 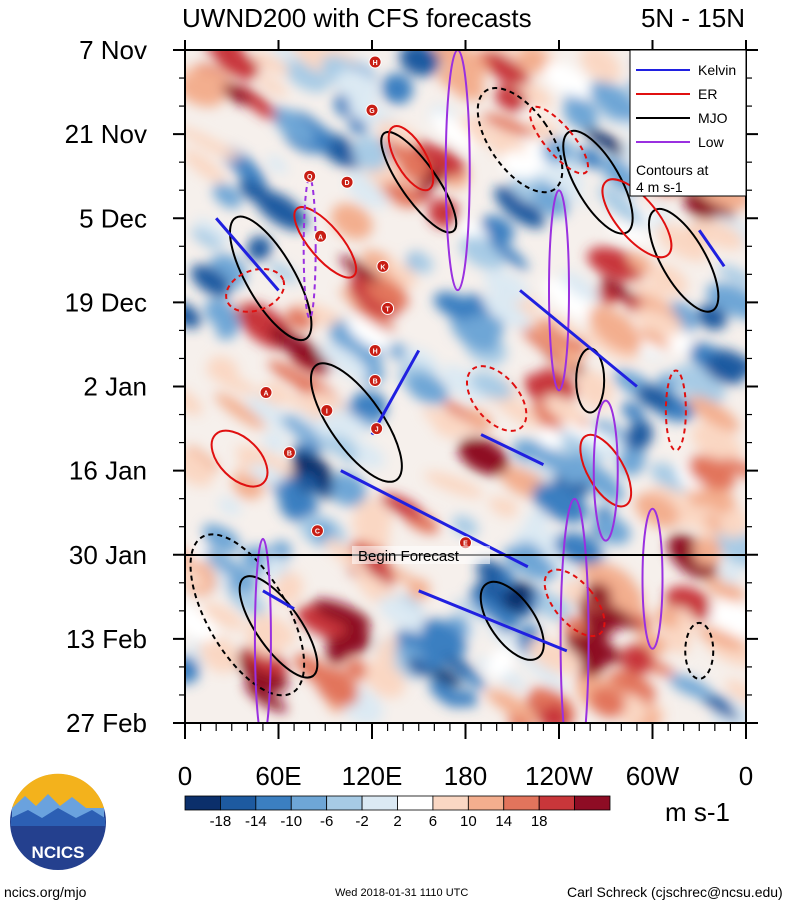 I want to click on x-tick-label: 120W, so click(x=559, y=776).